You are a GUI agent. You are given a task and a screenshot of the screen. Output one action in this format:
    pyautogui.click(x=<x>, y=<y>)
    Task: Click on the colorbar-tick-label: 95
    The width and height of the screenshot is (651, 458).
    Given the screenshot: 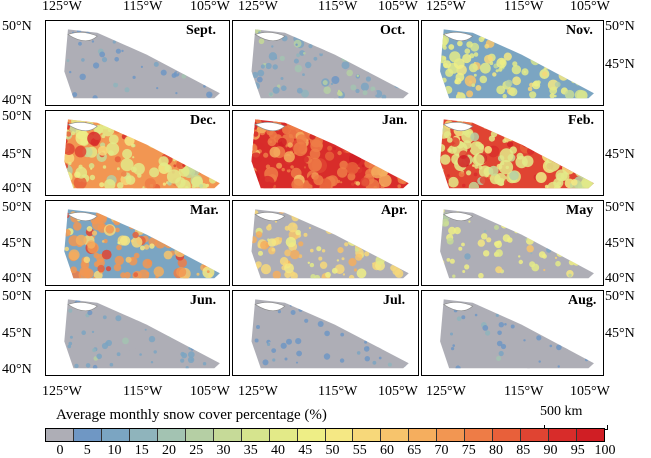 What is the action you would take?
    pyautogui.click(x=577, y=450)
    